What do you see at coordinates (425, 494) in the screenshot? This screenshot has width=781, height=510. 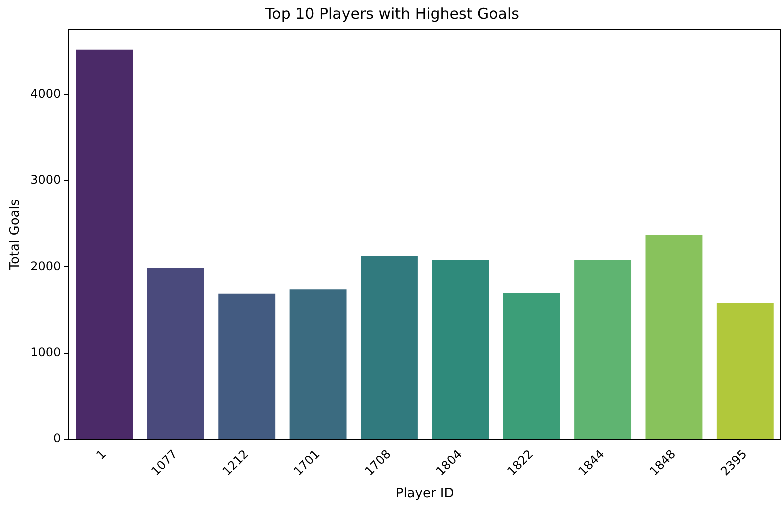 I see `x-axis-title: Player ID` at bounding box center [425, 494].